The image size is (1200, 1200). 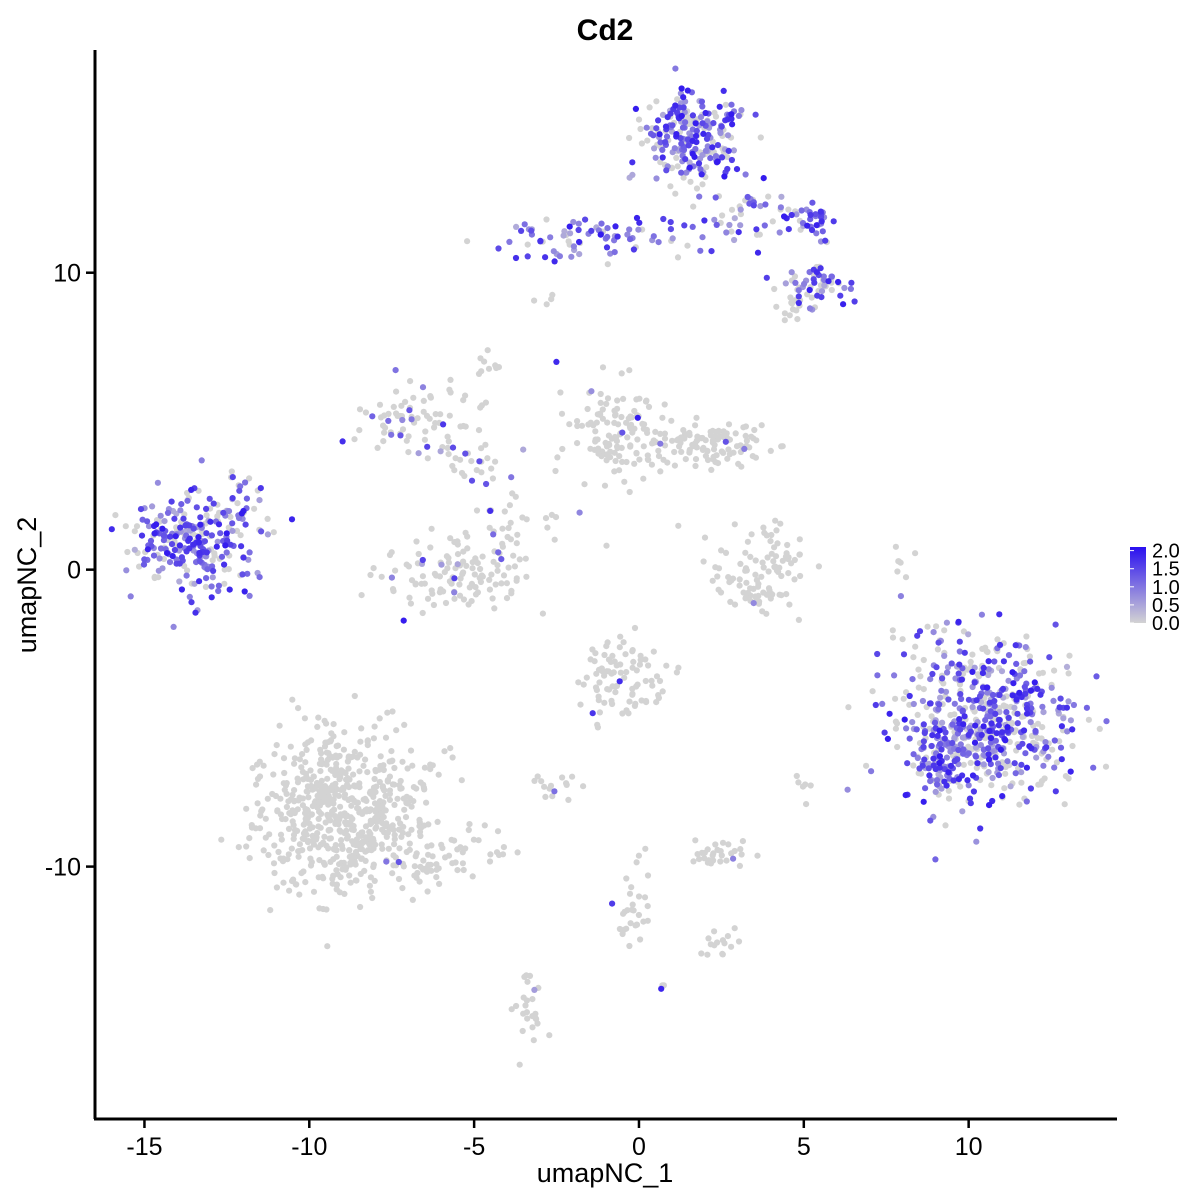 I want to click on color-legend: 2.01.51.00.50.0, so click(x=1155, y=588).